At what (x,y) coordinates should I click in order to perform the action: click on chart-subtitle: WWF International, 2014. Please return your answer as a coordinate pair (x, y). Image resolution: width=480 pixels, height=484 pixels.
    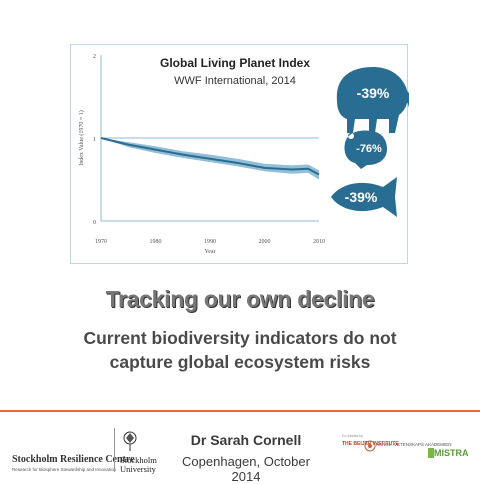
    Looking at the image, I should click on (235, 81).